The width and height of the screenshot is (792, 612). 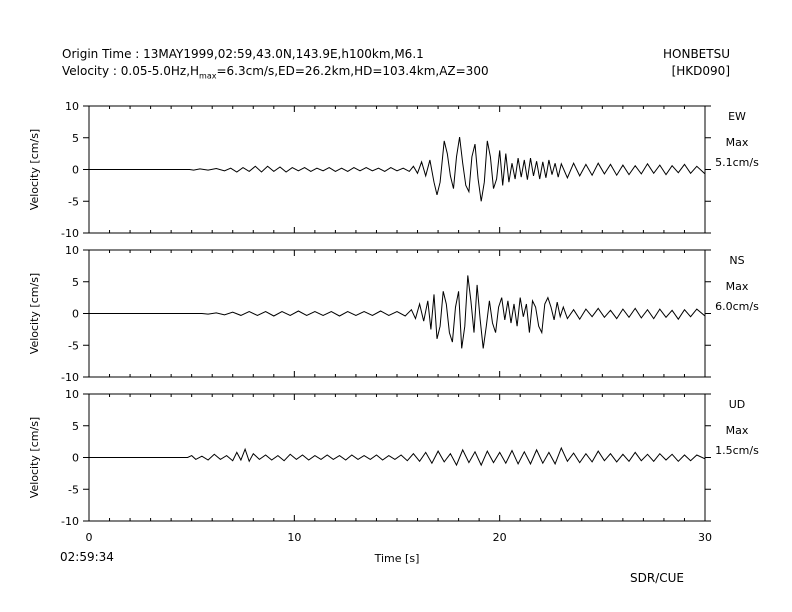 I want to click on series-name: NS, so click(x=736, y=260).